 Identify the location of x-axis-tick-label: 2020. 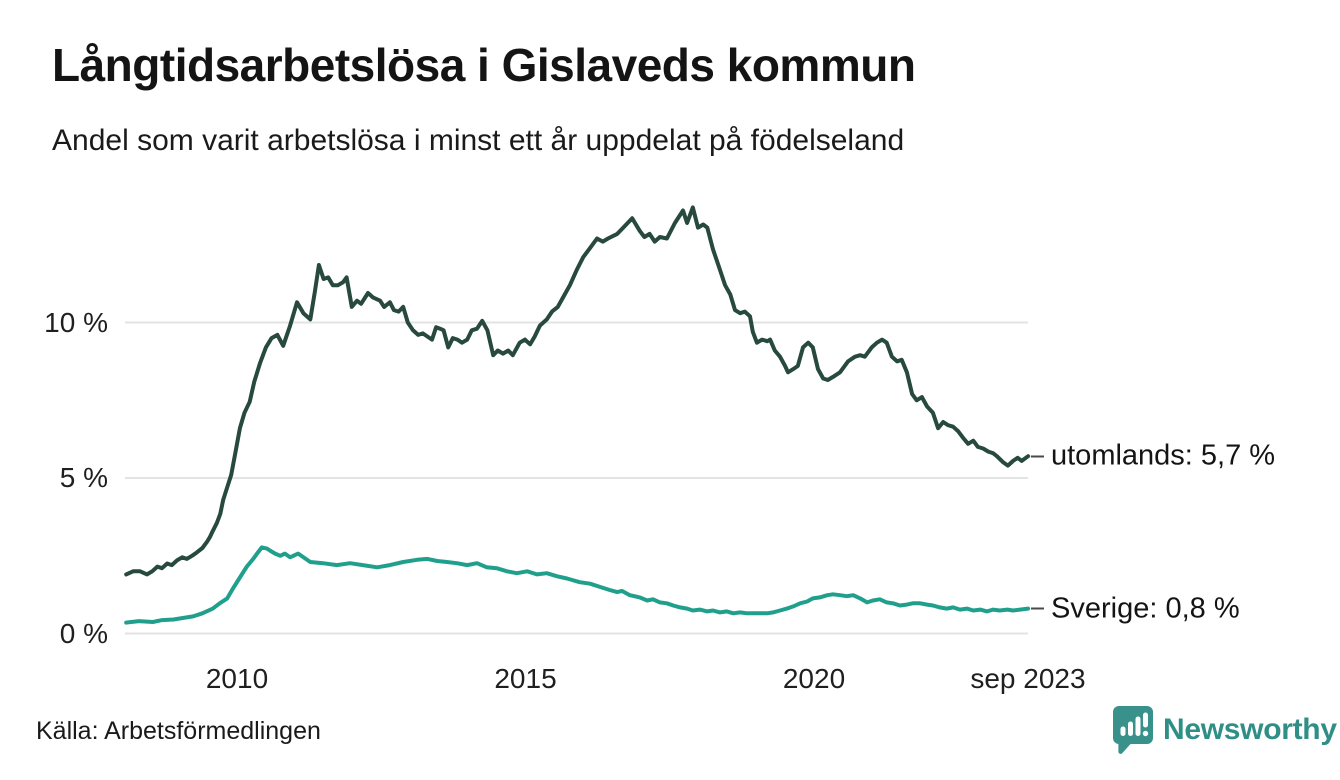
(814, 678).